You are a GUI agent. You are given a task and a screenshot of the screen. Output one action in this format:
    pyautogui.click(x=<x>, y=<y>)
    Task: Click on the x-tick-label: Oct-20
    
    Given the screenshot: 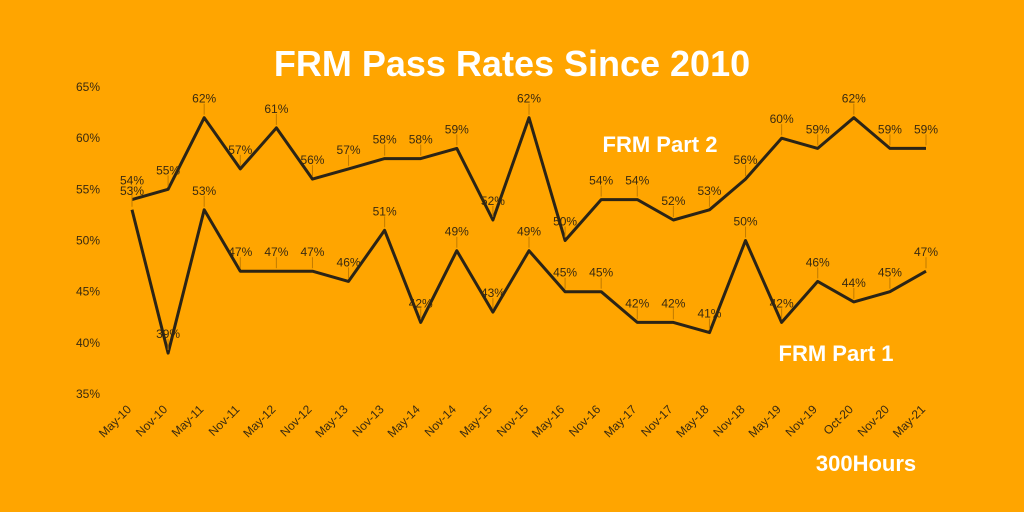 What is the action you would take?
    pyautogui.click(x=839, y=420)
    